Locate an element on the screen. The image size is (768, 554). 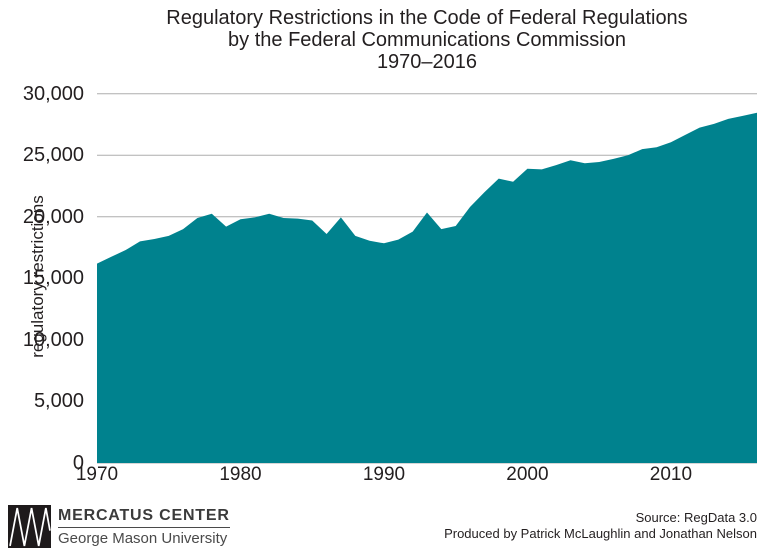
mercatus-logo-subname: George Mason University is located at coordinates (143, 538).